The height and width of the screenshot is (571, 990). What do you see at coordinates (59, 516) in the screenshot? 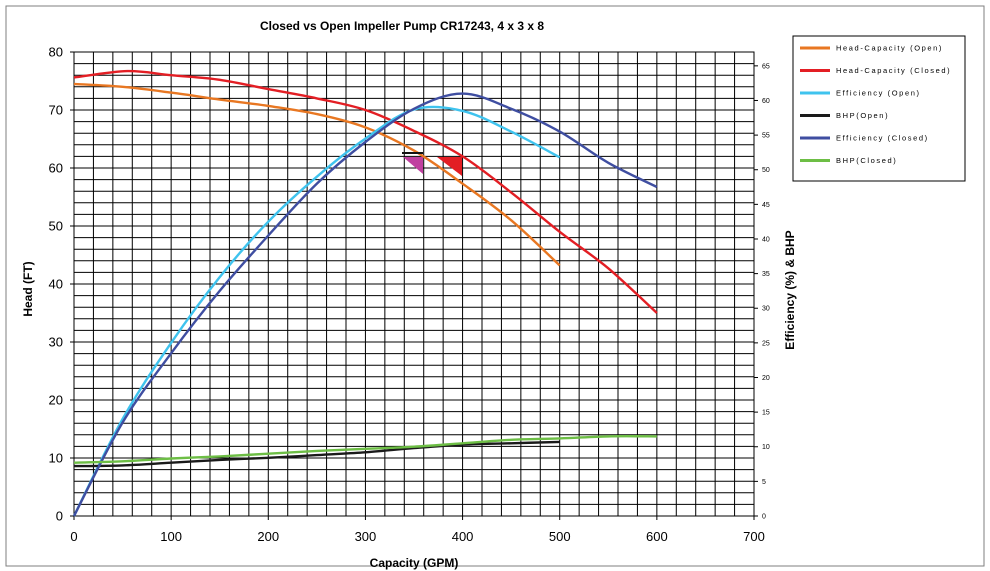
I see `y-tick-label: 0` at bounding box center [59, 516].